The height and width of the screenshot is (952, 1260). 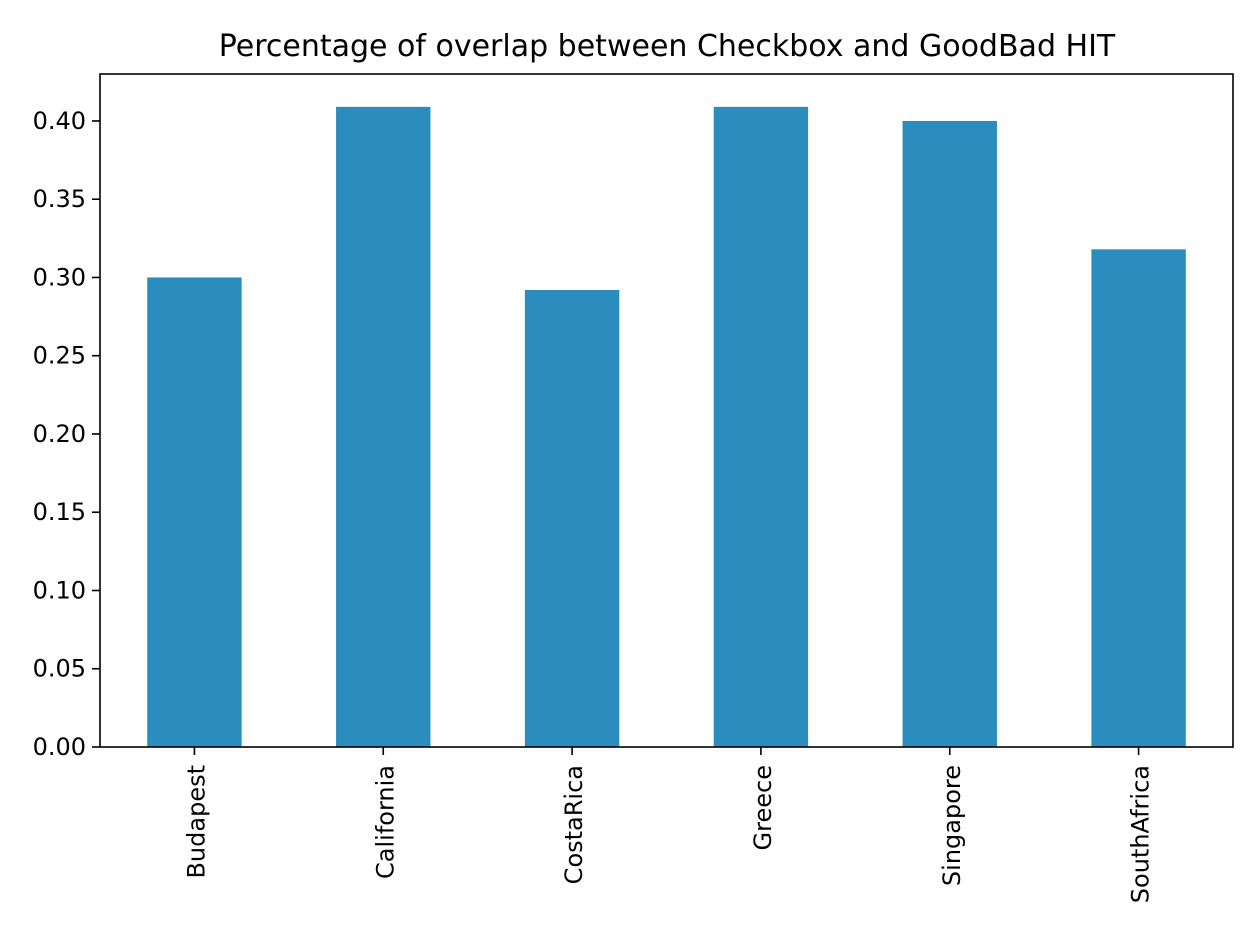 What do you see at coordinates (59, 121) in the screenshot?
I see `y-tick-label: 0.40` at bounding box center [59, 121].